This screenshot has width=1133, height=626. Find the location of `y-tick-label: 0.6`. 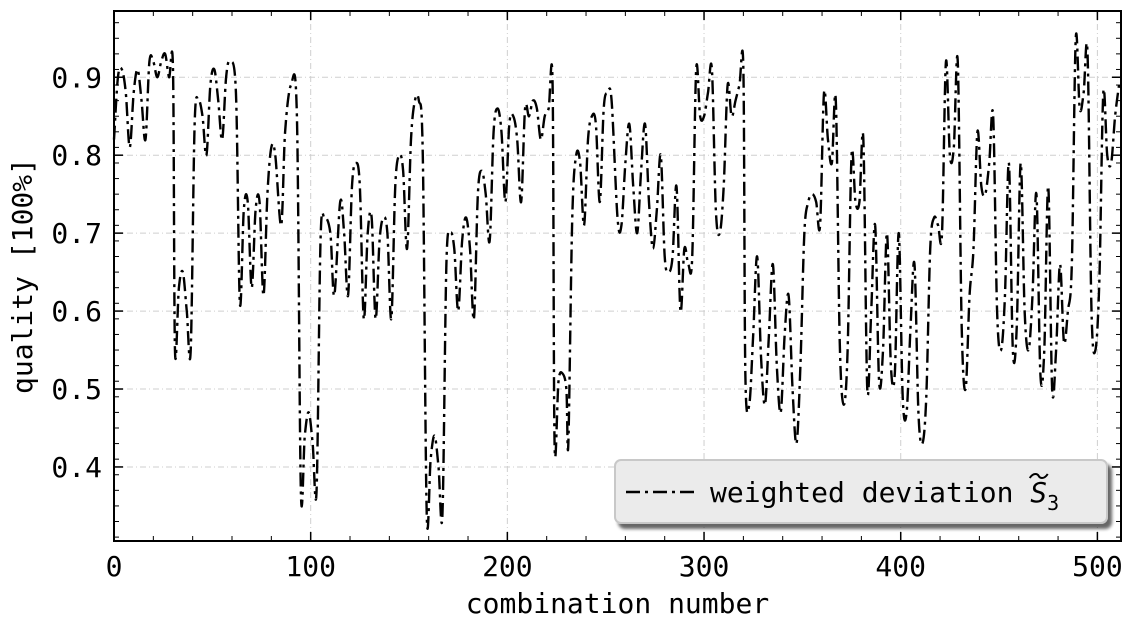

y-tick-label: 0.6 is located at coordinates (76, 311).